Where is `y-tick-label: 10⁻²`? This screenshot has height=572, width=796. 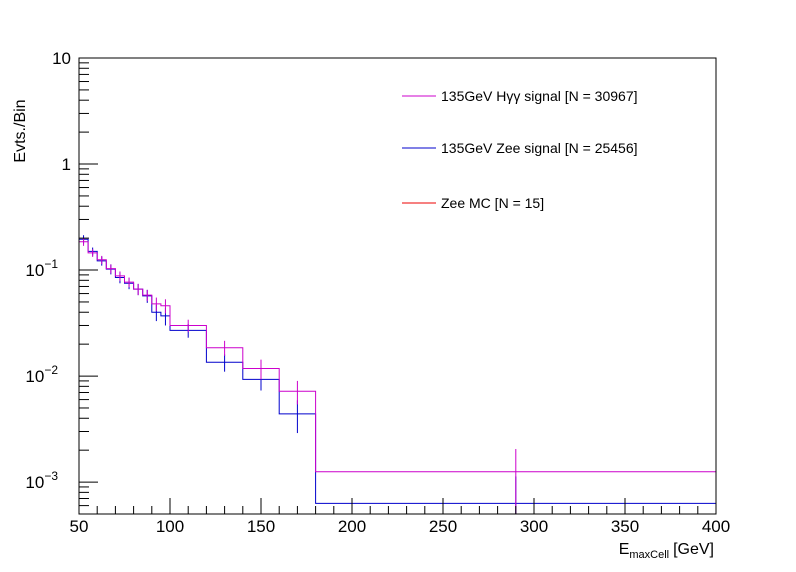
y-tick-label: 10⁻² is located at coordinates (41, 374).